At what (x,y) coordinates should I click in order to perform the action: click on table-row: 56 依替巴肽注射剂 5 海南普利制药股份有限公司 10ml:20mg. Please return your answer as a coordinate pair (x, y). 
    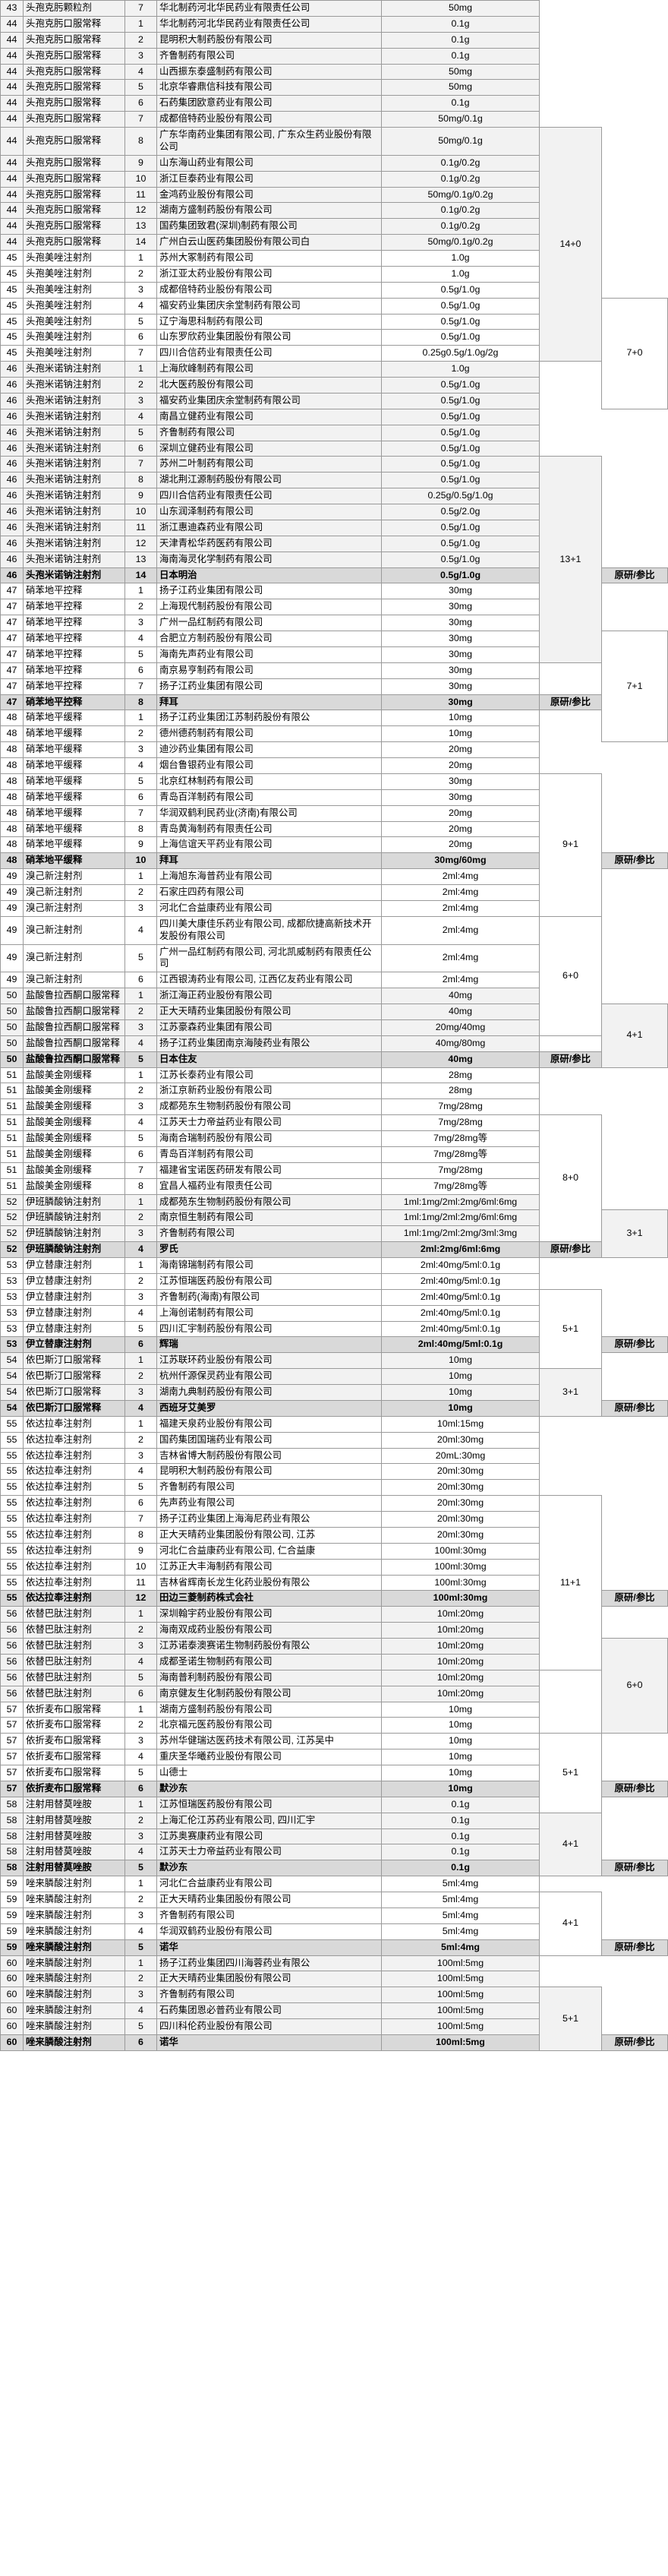
    Looking at the image, I should click on (334, 1677).